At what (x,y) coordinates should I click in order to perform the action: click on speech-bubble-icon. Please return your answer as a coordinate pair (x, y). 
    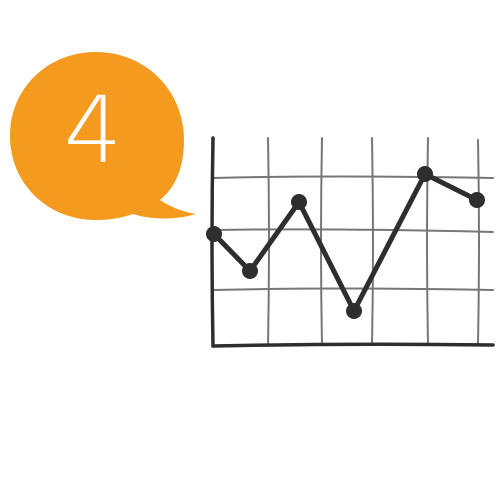
    Looking at the image, I should click on (103, 136).